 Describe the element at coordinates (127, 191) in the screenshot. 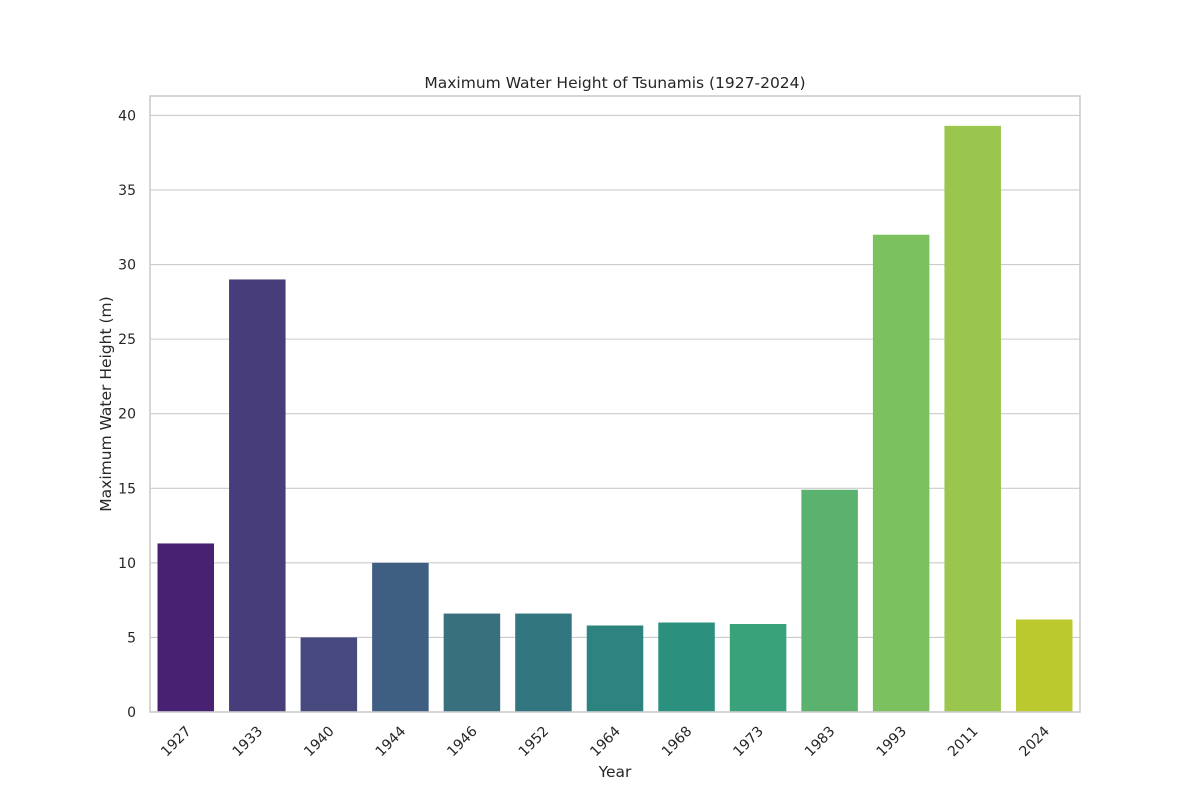

I see `y-tick-label: 35` at that location.